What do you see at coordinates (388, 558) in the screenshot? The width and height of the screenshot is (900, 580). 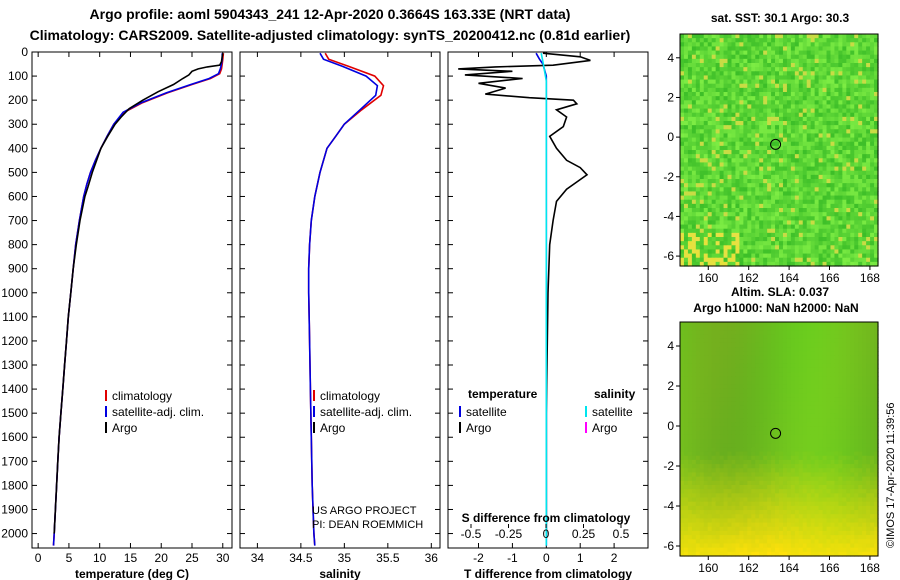 I see `x-tick-label: 35.5` at bounding box center [388, 558].